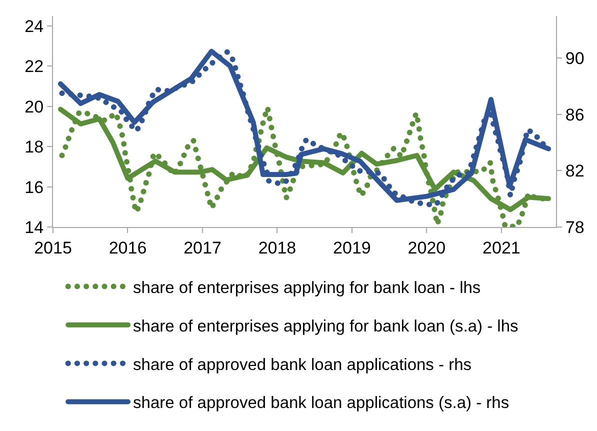 The width and height of the screenshot is (597, 431). Describe the element at coordinates (501, 248) in the screenshot. I see `x-tick-label: 2021` at that location.